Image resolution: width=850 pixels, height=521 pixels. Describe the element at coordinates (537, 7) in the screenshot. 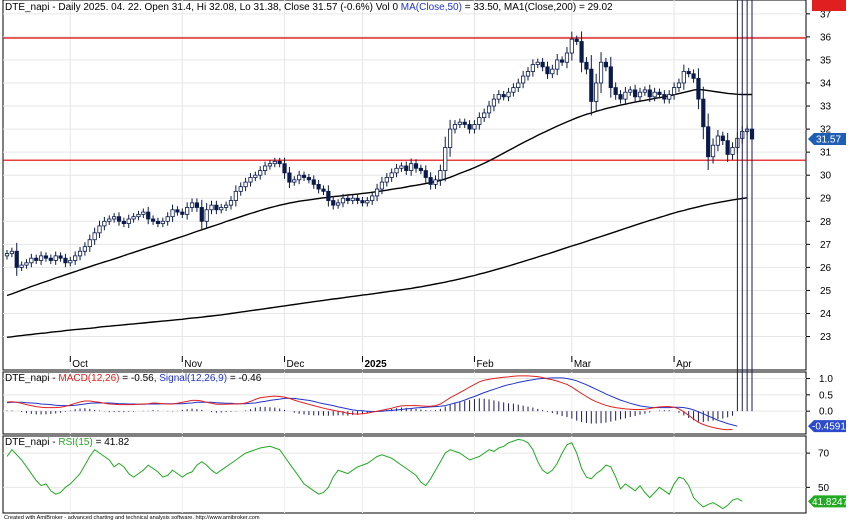

I see `legend-segment: = 33.50, MA1(Close,200) = 29.02` at that location.